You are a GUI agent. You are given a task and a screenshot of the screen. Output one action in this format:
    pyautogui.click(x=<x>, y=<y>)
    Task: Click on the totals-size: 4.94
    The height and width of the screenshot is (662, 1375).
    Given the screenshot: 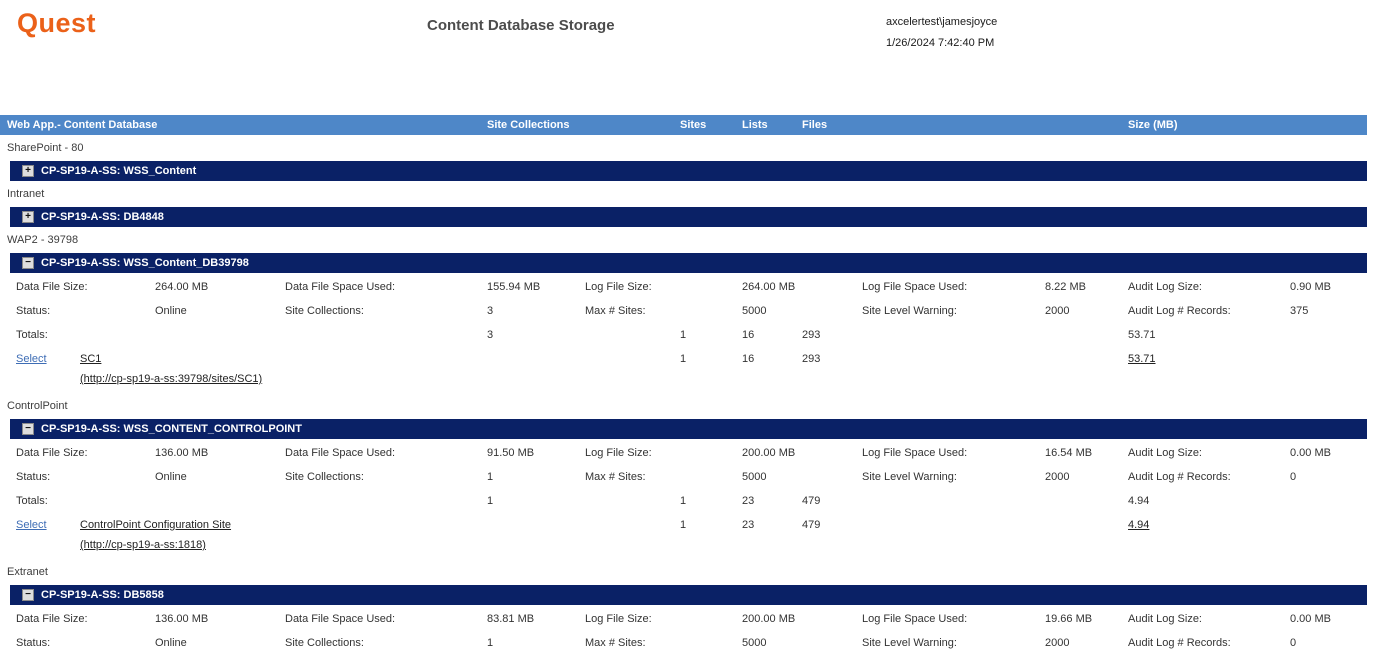 What is the action you would take?
    pyautogui.click(x=1139, y=501)
    